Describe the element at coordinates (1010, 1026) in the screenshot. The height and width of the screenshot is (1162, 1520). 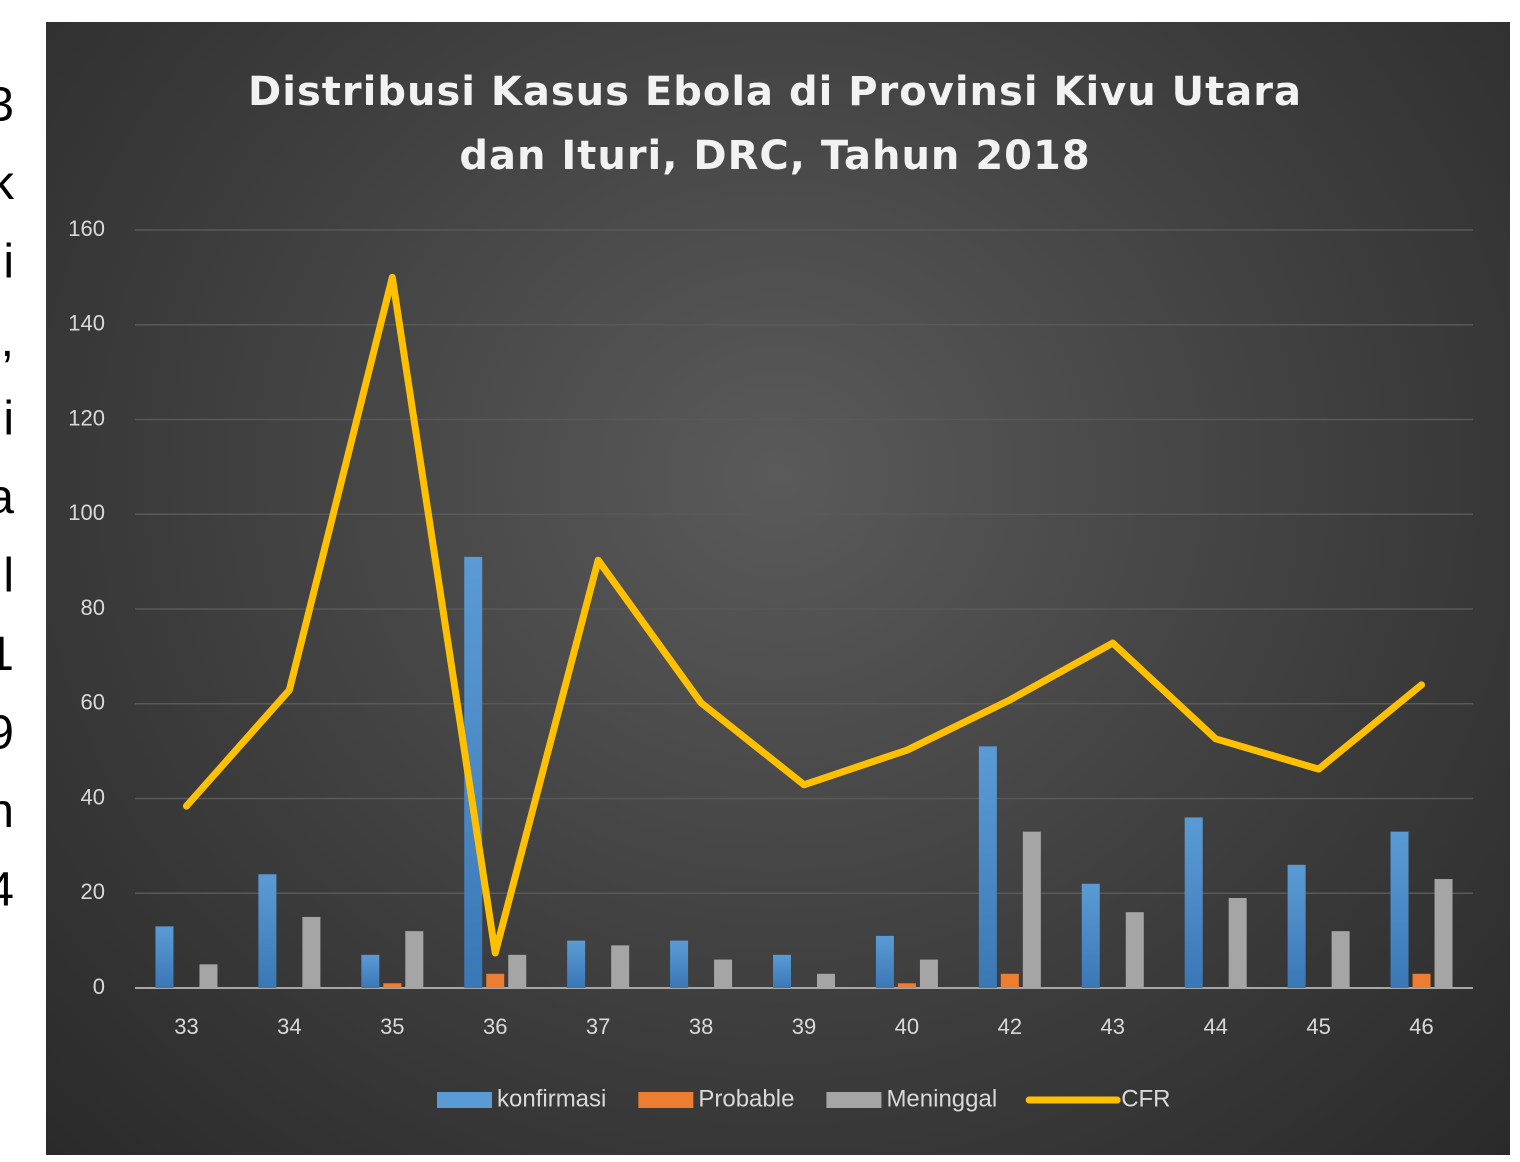
I see `x-tick-label: 42` at that location.